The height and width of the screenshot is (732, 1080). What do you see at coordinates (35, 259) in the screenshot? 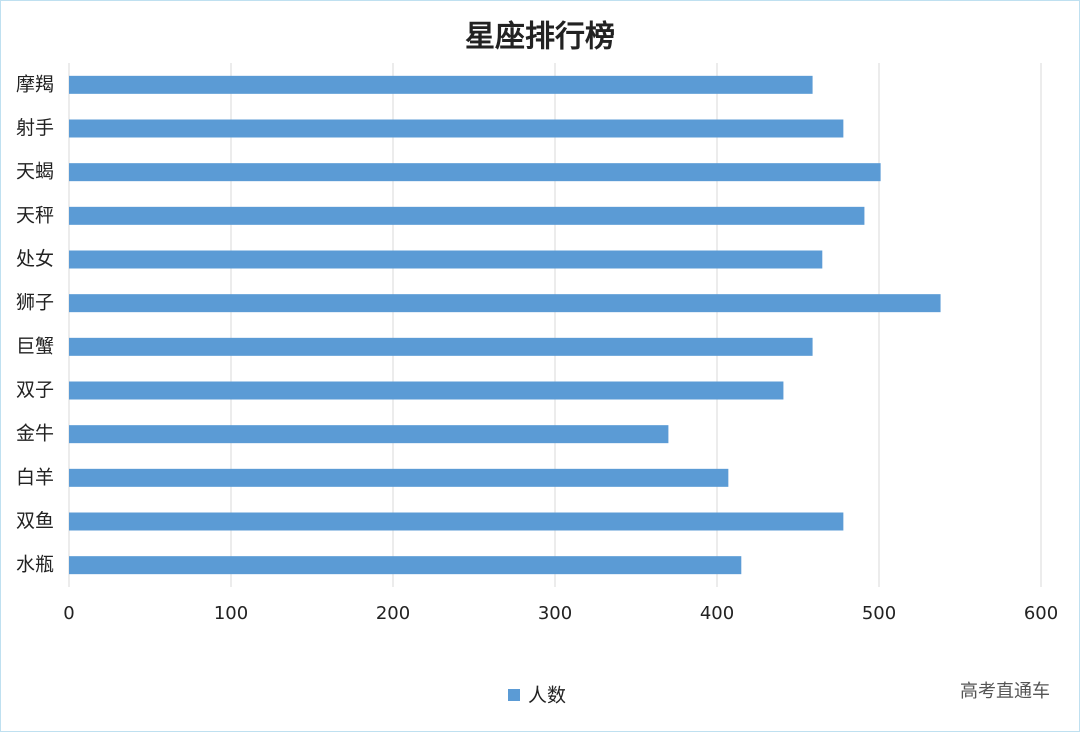
I see `y-tick-label: 处女` at bounding box center [35, 259].